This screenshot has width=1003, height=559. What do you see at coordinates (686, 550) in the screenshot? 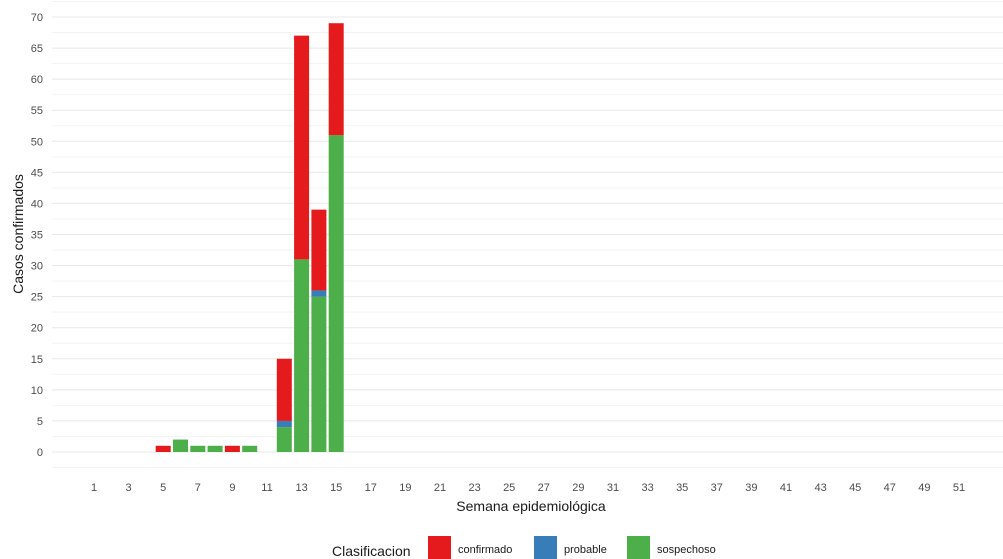
I see `legend-label-sospechoso: sospechoso` at bounding box center [686, 550].